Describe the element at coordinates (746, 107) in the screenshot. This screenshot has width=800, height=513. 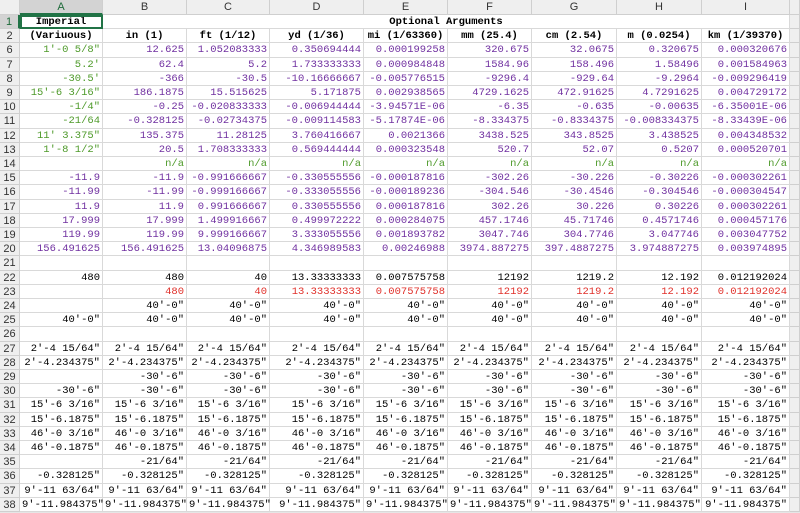
I see `cell: -6.35001E-06` at that location.